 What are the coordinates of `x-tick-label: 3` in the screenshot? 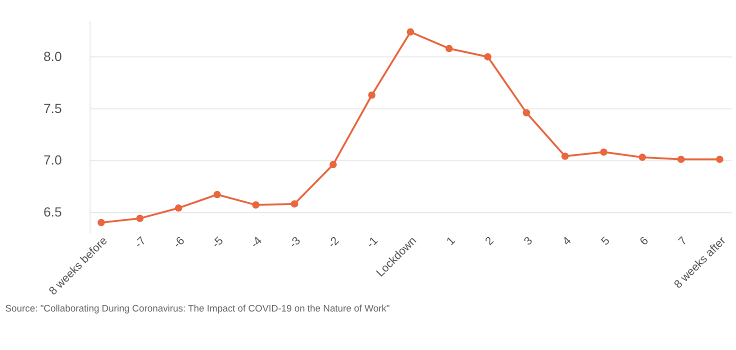 It's located at (529, 241).